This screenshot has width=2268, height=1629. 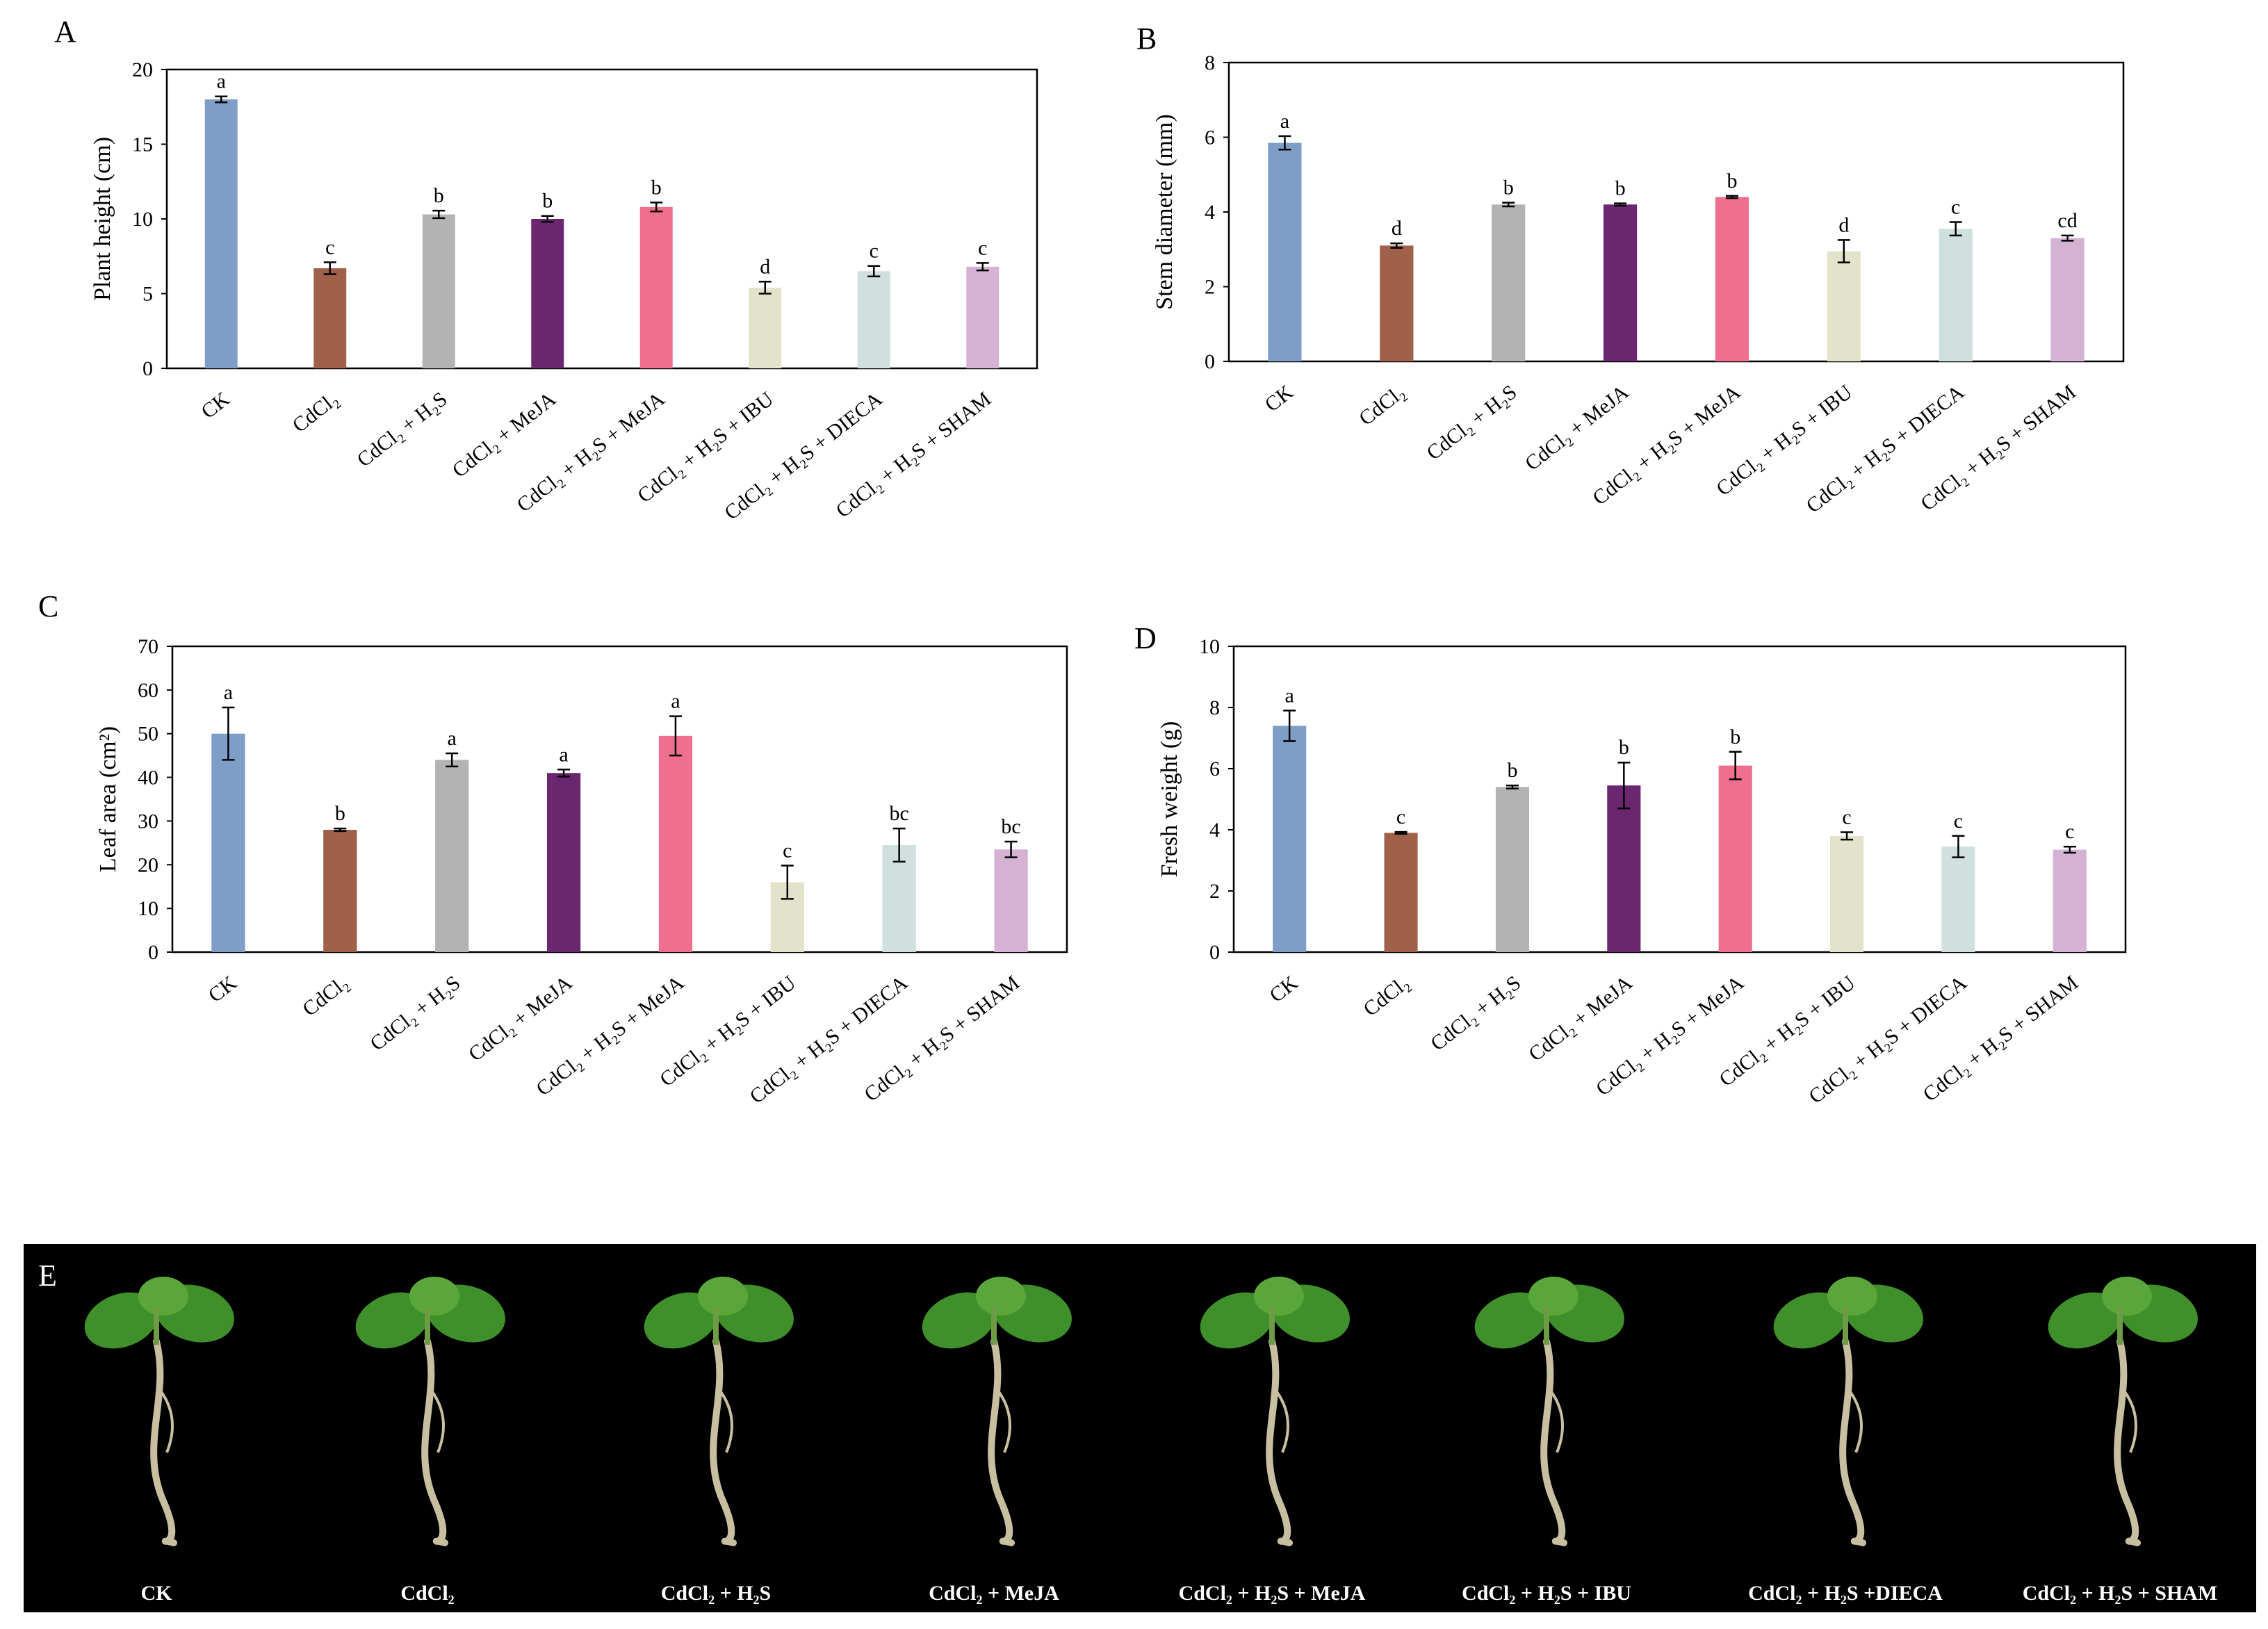 What do you see at coordinates (1145, 638) in the screenshot?
I see `panel-letter: D` at bounding box center [1145, 638].